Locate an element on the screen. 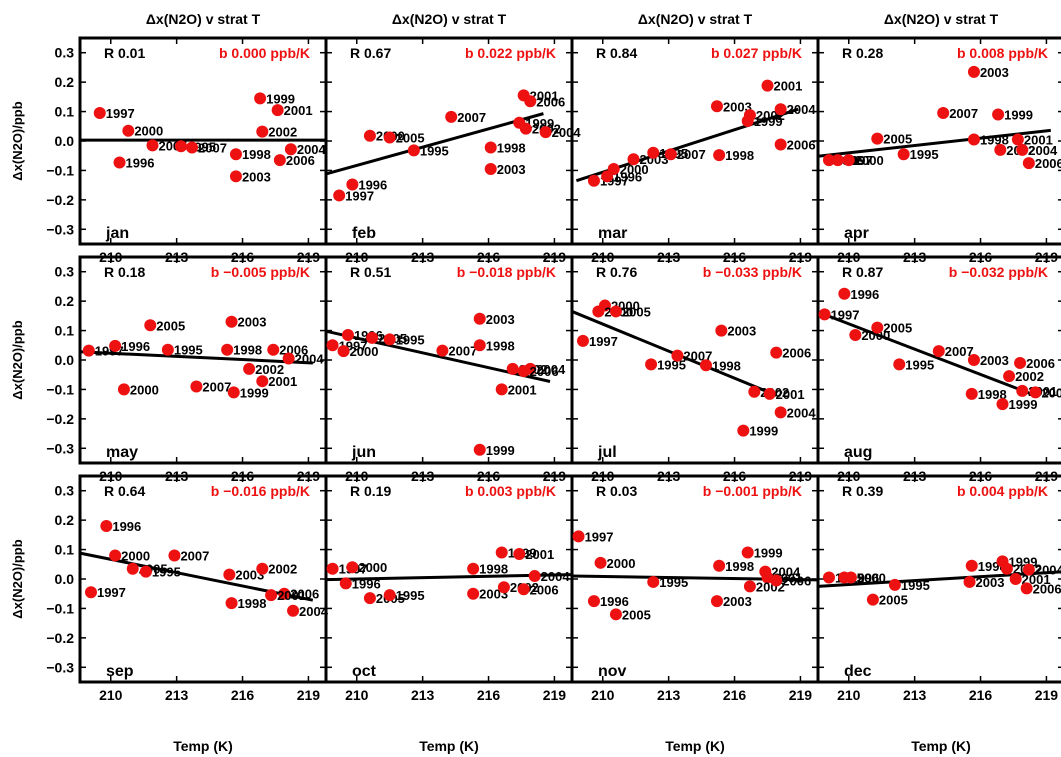 Image resolution: width=1061 pixels, height=757 pixels. y-tick-label: 0.1 is located at coordinates (65, 331).